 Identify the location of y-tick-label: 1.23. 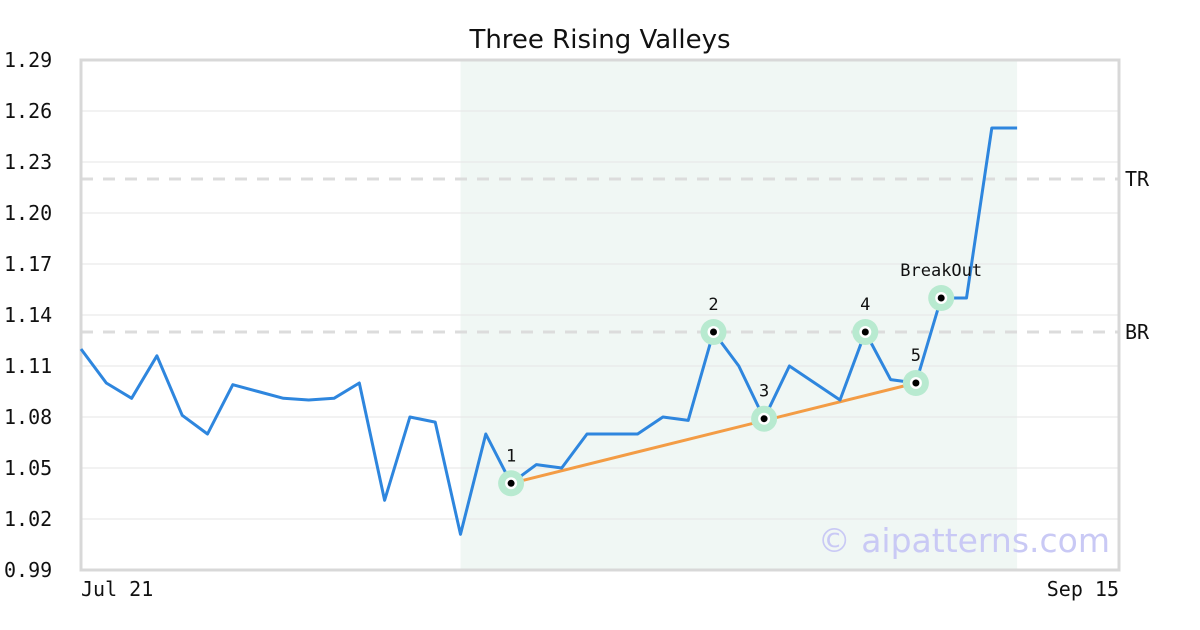
(28, 162).